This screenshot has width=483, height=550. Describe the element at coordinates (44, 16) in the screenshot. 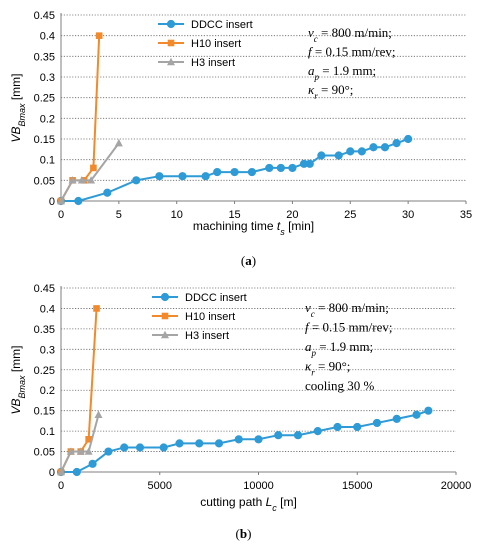

I see `y-tick-label: 0.45` at that location.